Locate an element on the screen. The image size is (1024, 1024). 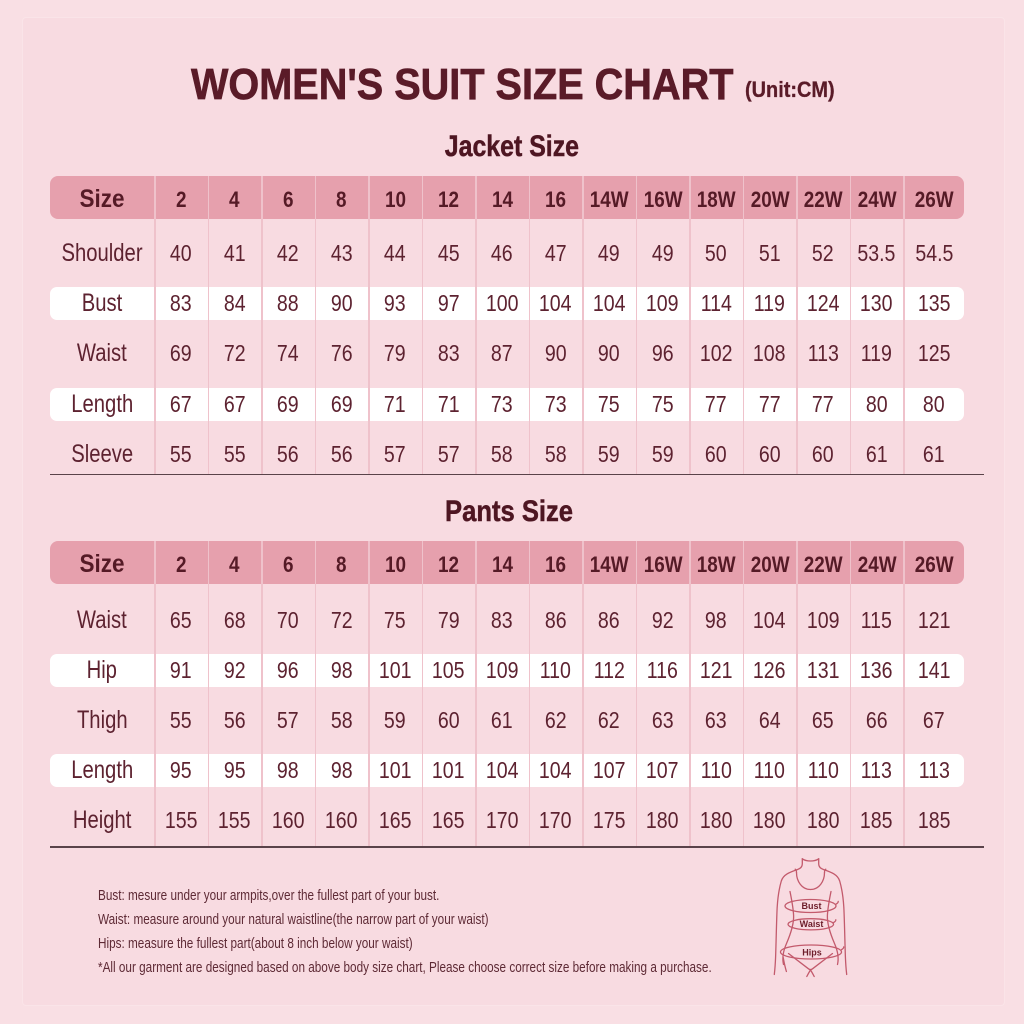
svg-text: Hips is located at coordinates (812, 953).